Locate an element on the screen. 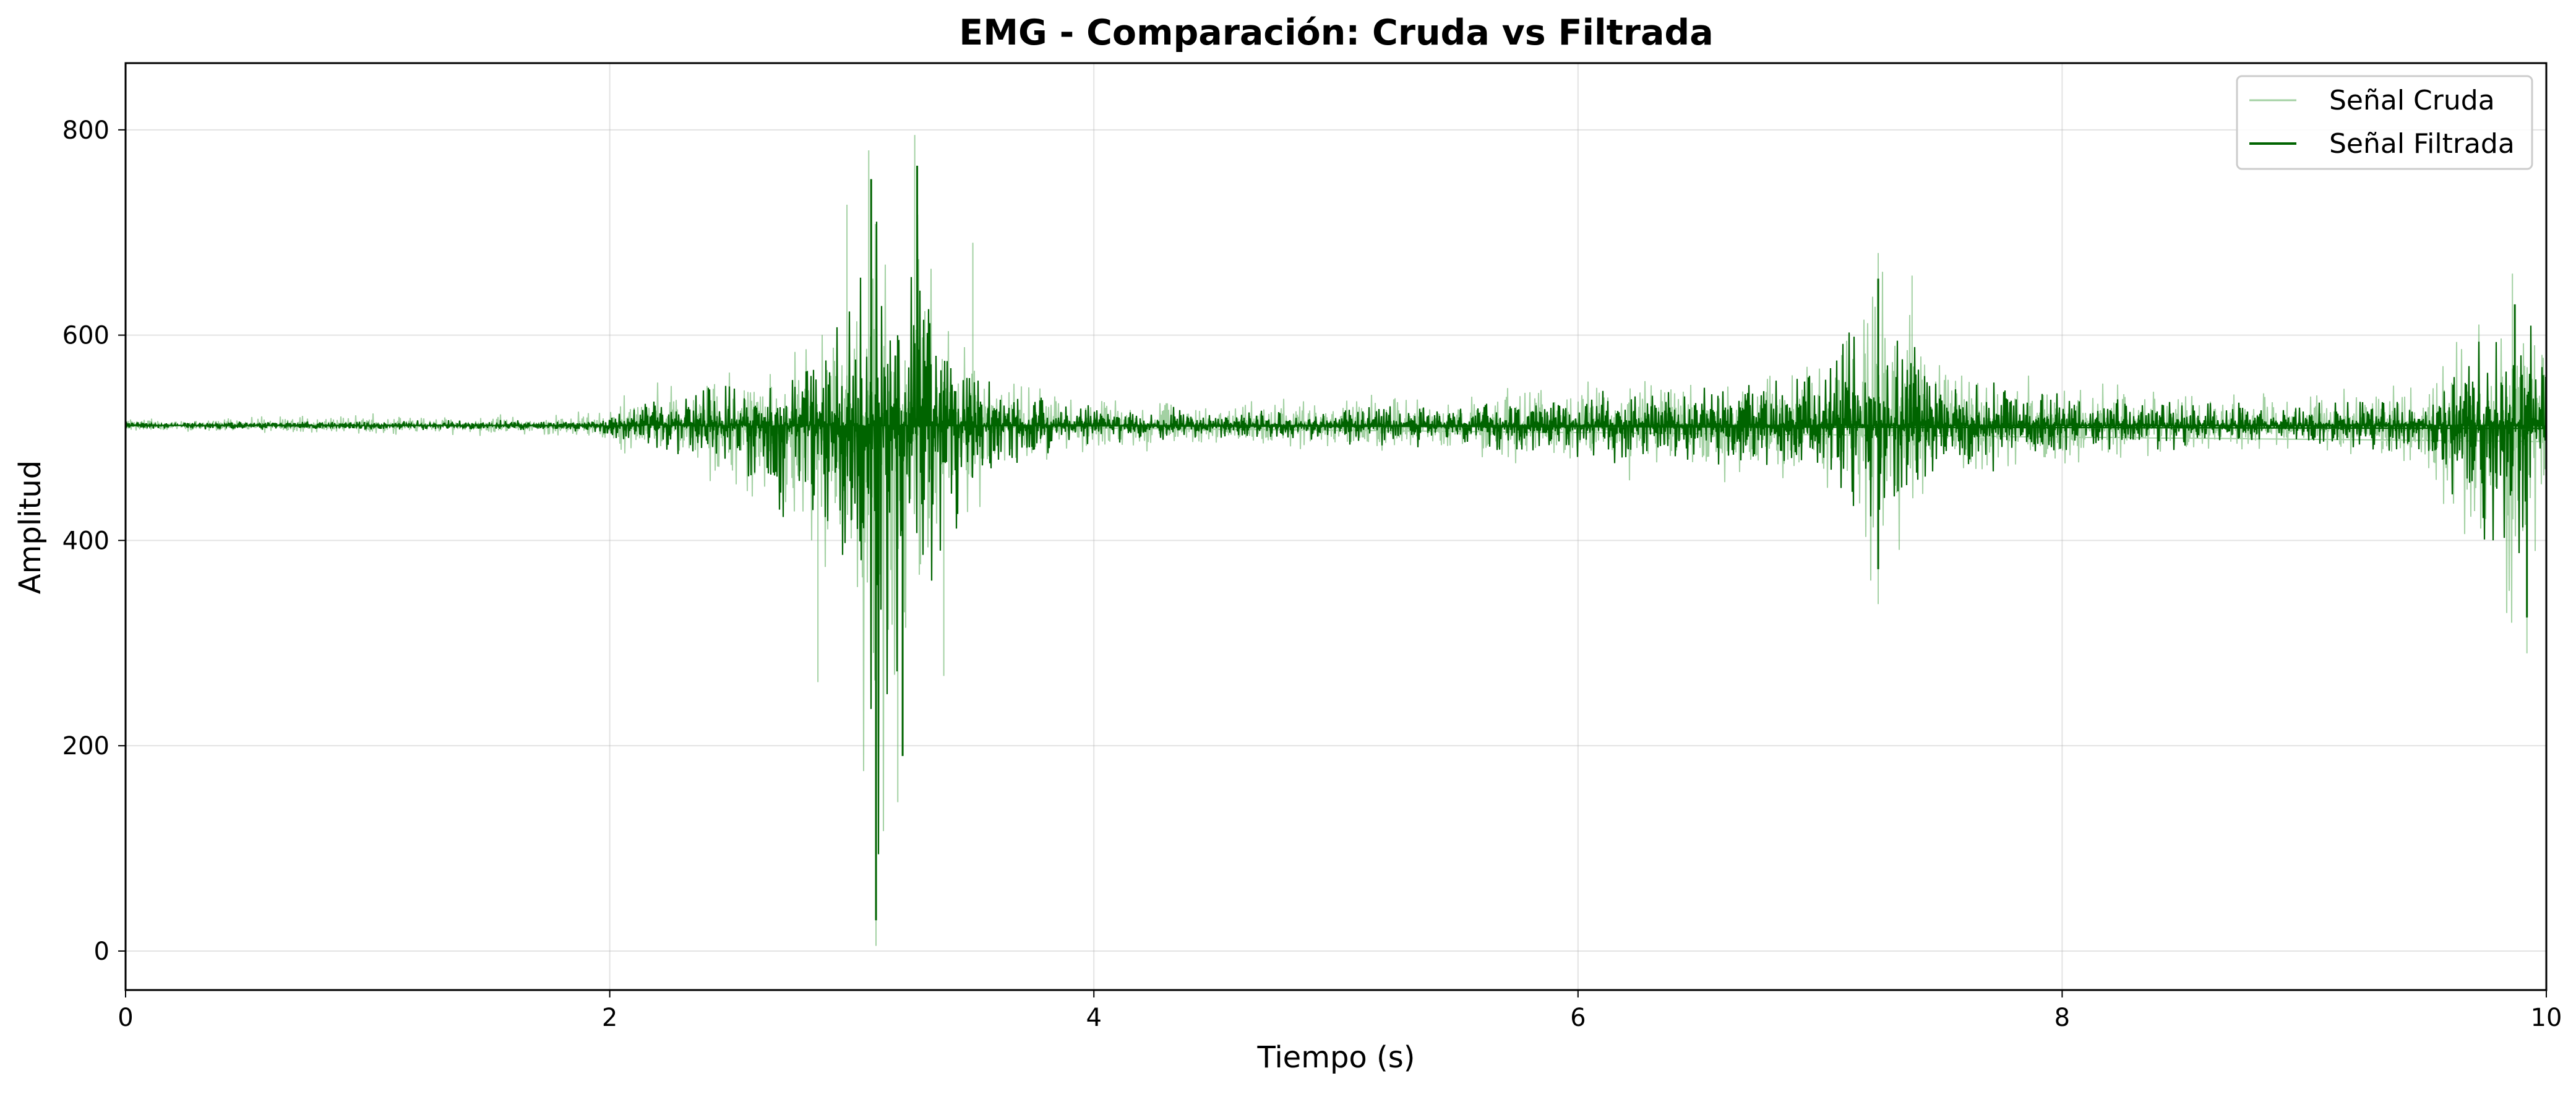  legend: Señal Cruda Señal Filtrada is located at coordinates (2384, 122).